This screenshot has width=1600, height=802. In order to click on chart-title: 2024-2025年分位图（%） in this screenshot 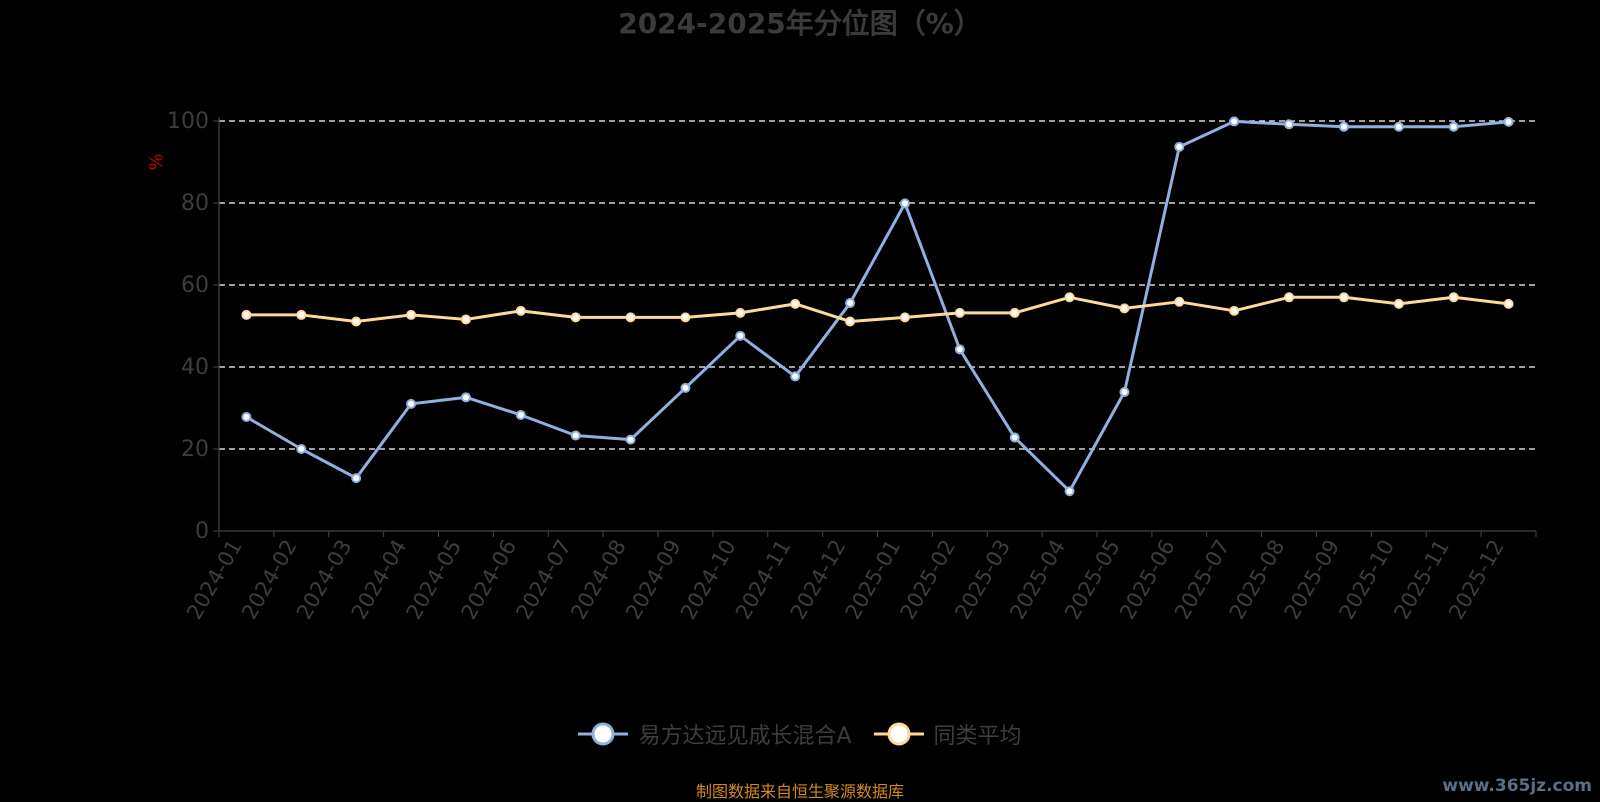, I will do `click(800, 23)`.